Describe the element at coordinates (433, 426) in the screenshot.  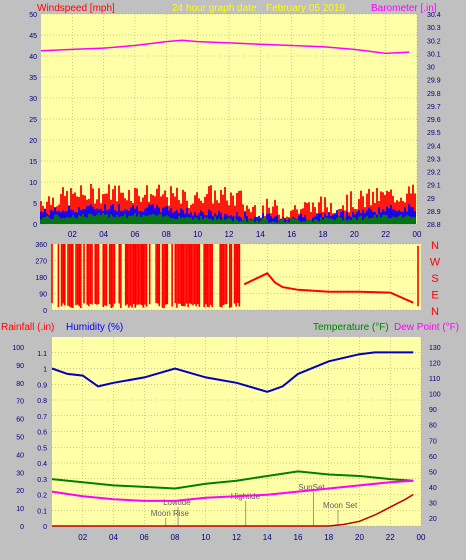
I see `temp-tick-label: 80` at that location.